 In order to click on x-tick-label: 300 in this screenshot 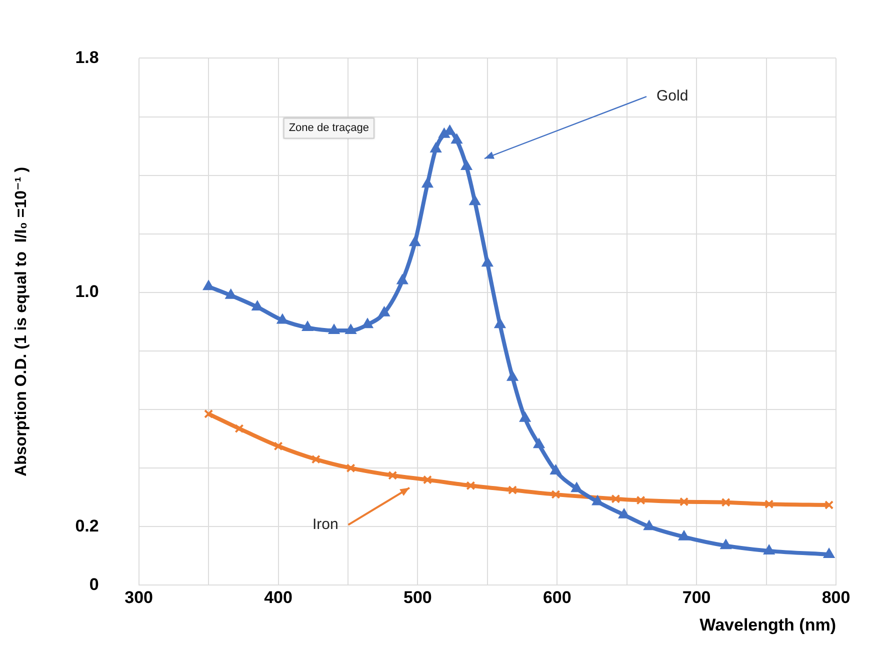, I will do `click(139, 598)`.